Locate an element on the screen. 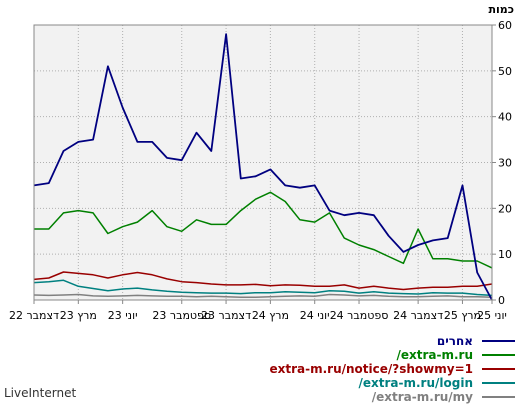 The image size is (520, 405). y-tick-label: 60 is located at coordinates (505, 25).